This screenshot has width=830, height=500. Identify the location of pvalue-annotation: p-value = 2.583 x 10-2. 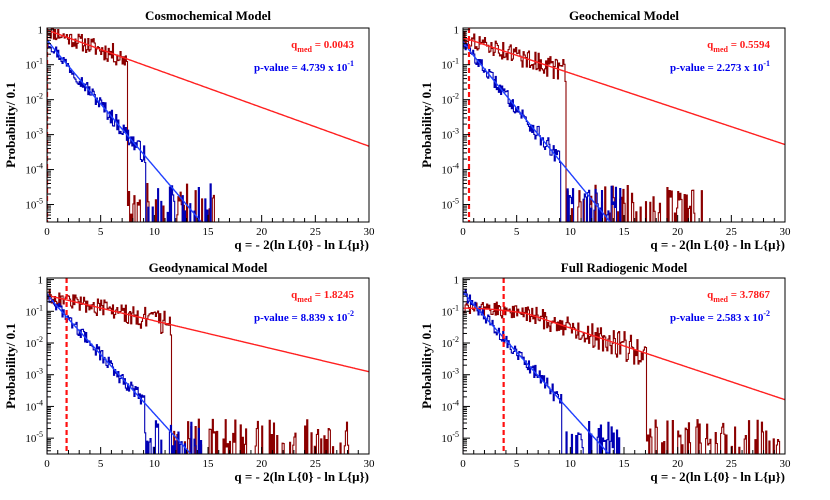
(720, 316).